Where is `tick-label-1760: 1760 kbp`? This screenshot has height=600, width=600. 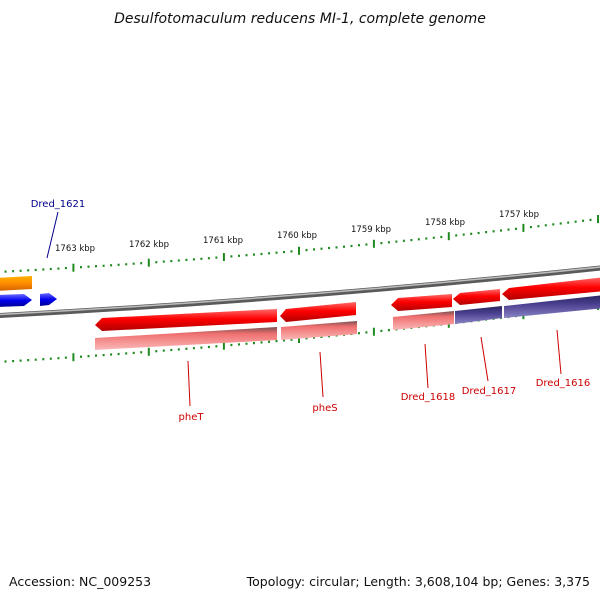
tick-label-1760: 1760 kbp is located at coordinates (297, 236).